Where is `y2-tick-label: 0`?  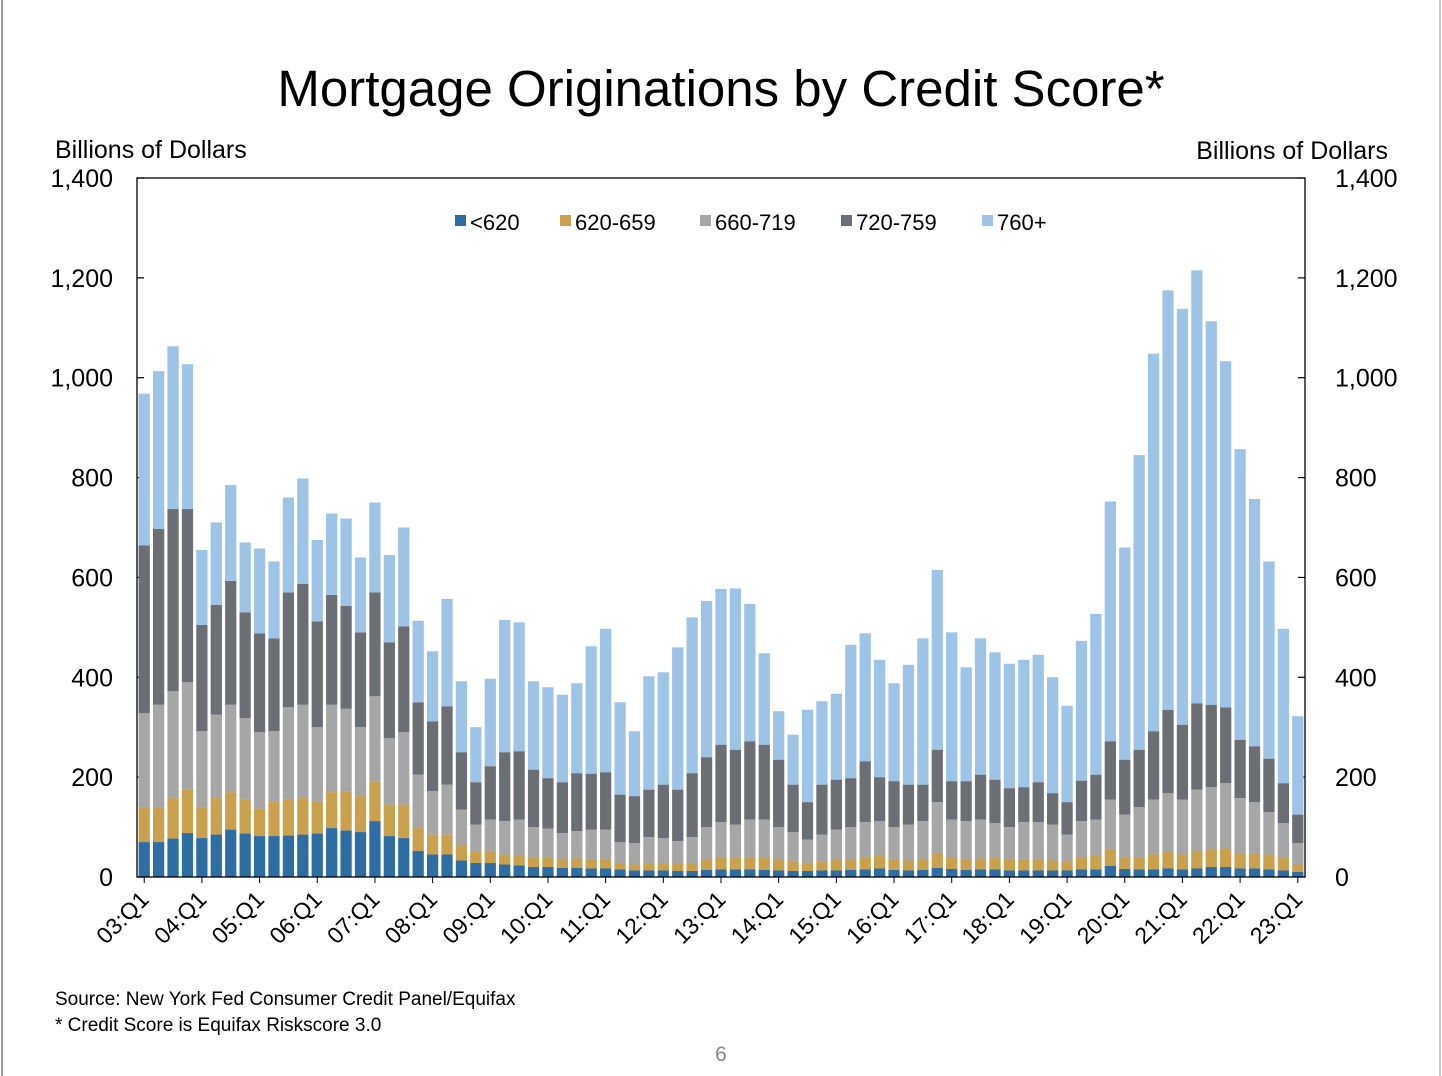 y2-tick-label: 0 is located at coordinates (1342, 878).